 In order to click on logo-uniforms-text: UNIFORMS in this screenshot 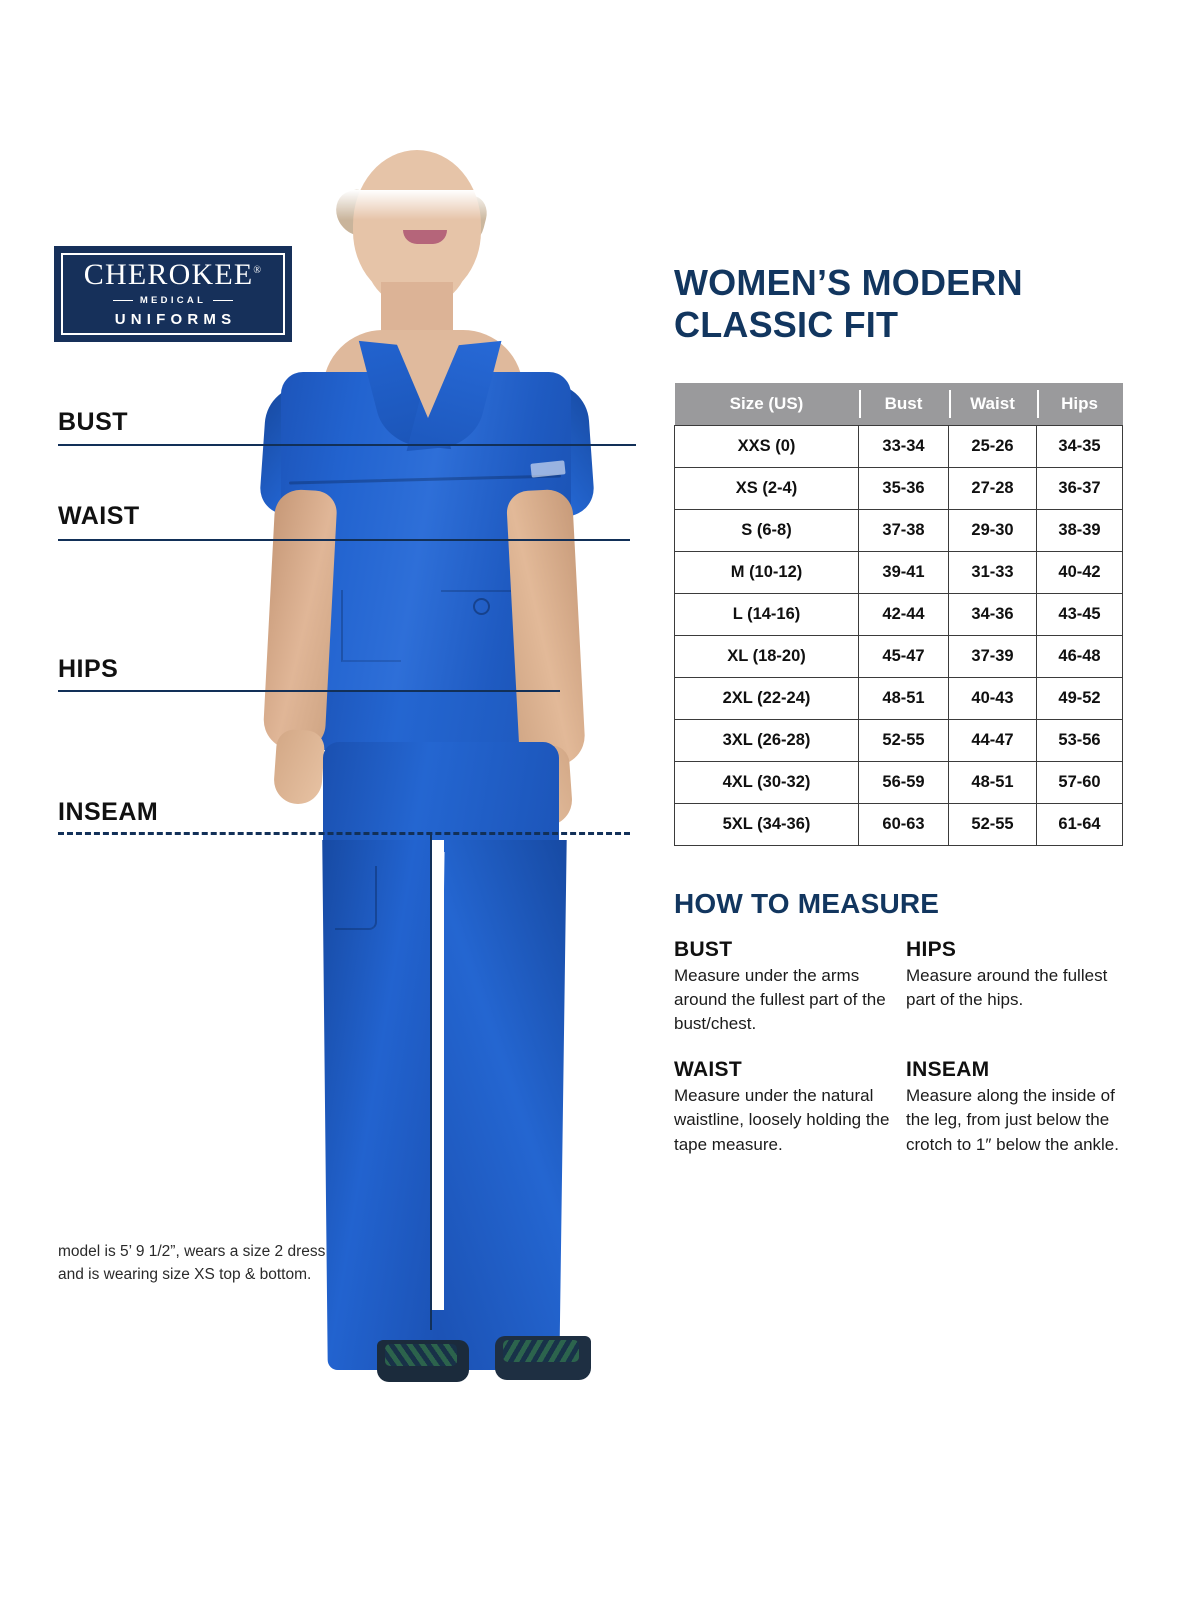, I will do `click(175, 319)`.